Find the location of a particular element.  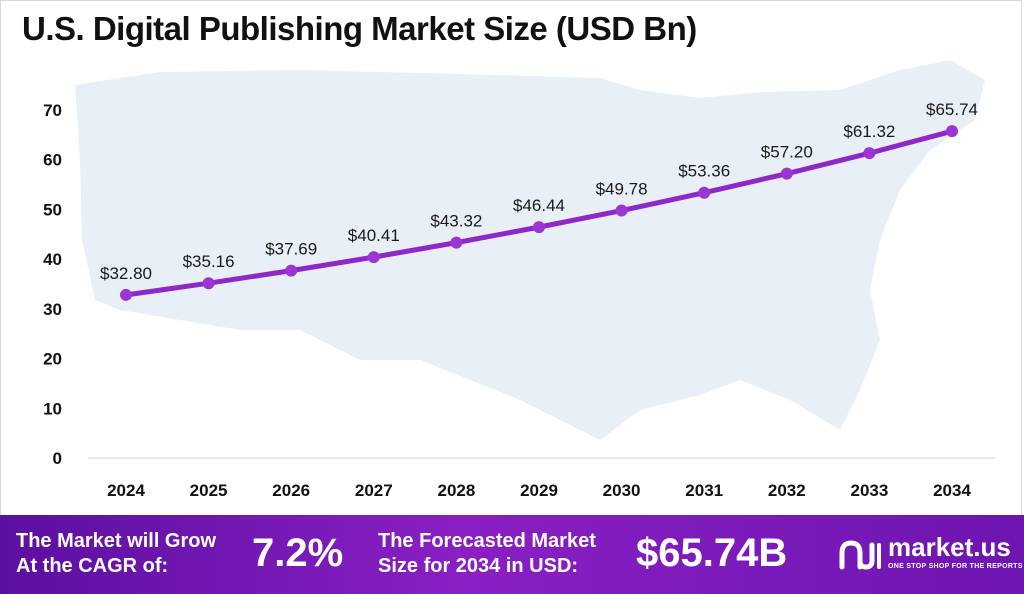

cagr-value: 7.2% is located at coordinates (298, 553).